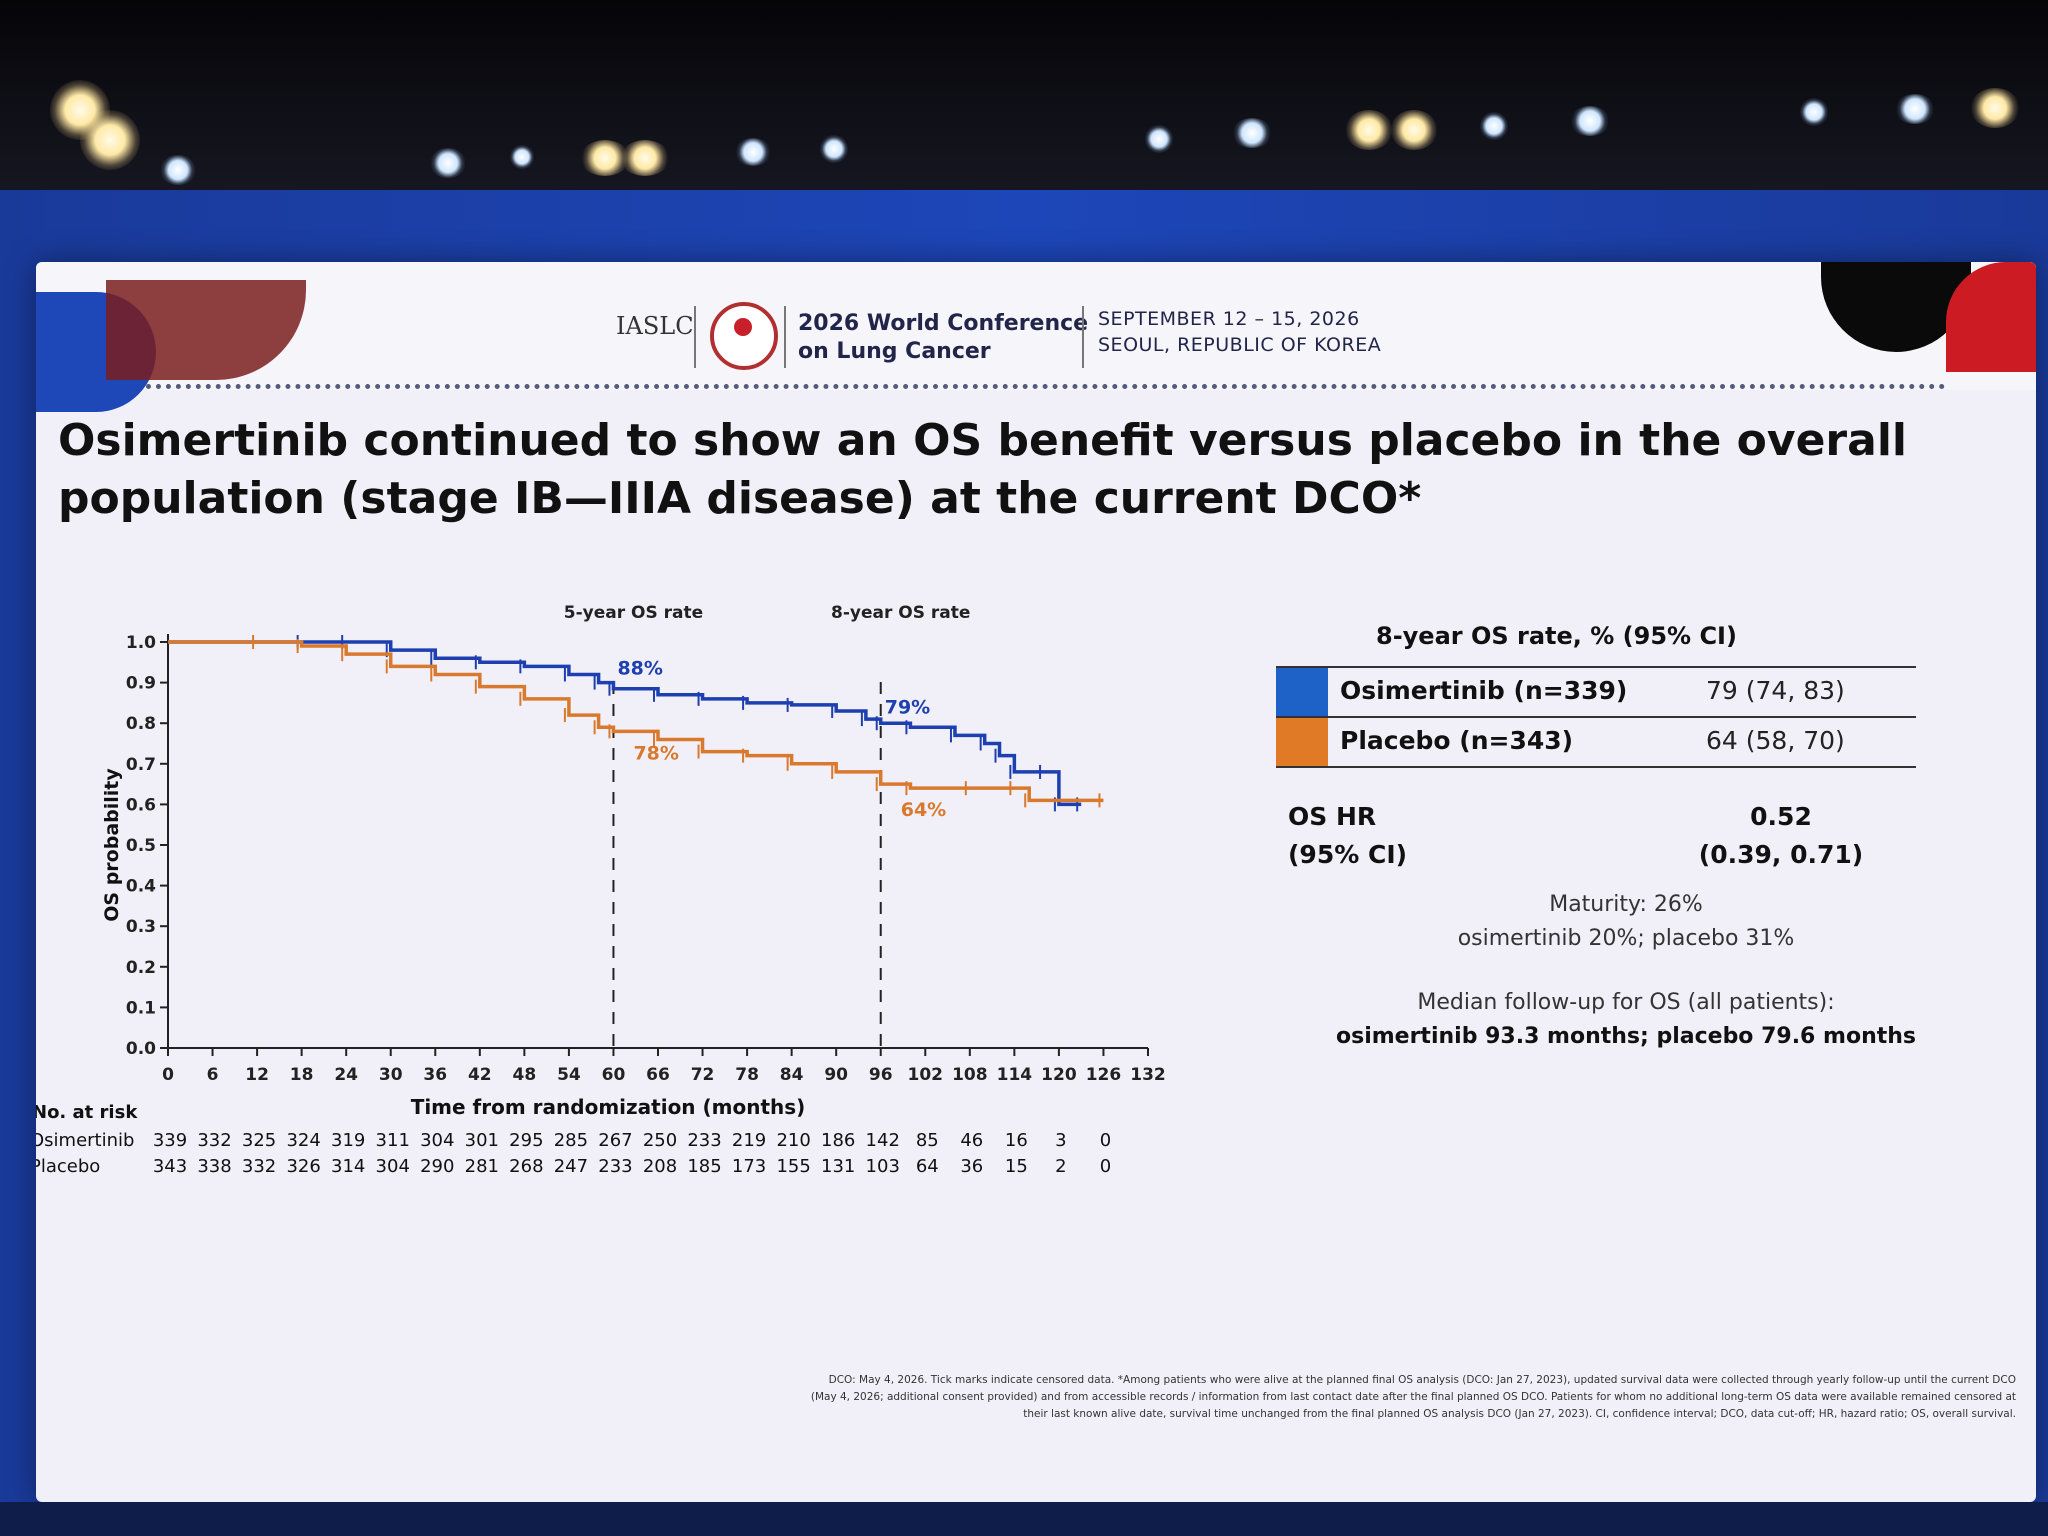 This screenshot has height=1536, width=2048. What do you see at coordinates (1229, 319) in the screenshot?
I see `conference-date-line: SEPTEMBER 12 – 15, 2026` at bounding box center [1229, 319].